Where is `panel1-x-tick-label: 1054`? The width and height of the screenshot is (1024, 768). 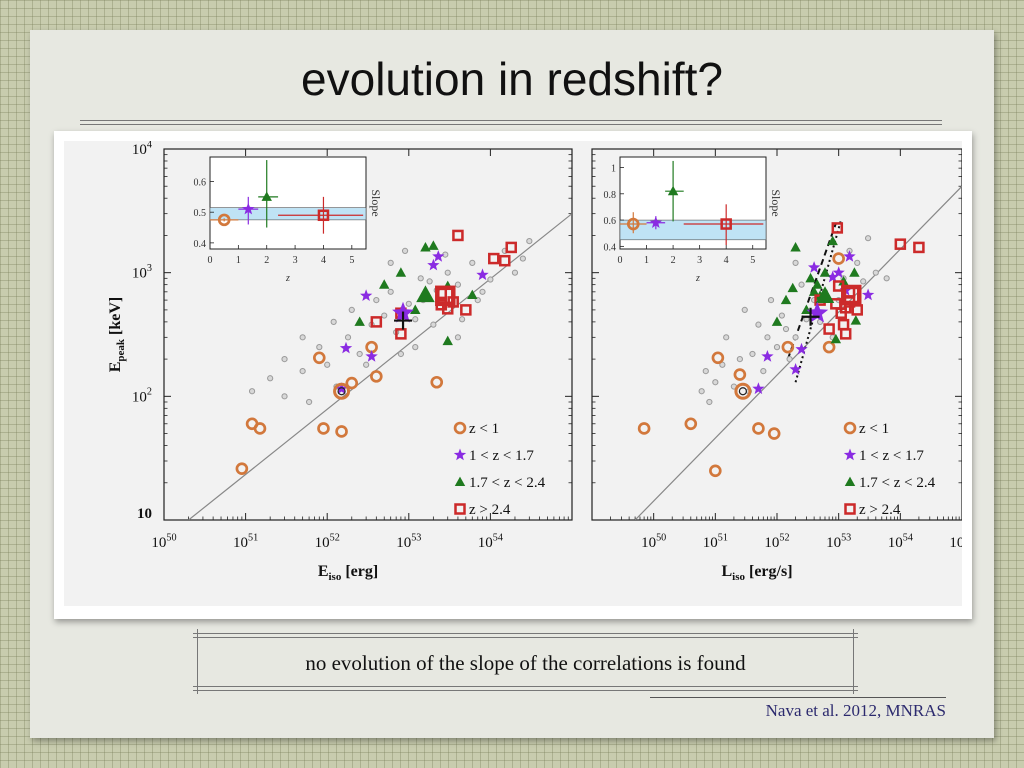 panel1-x-tick-label: 1054 is located at coordinates (490, 541).